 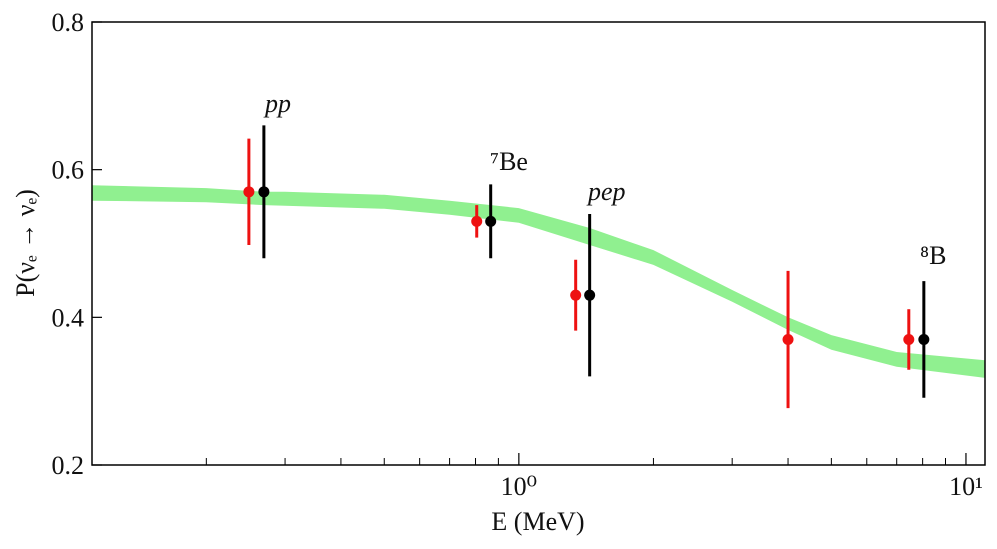 I want to click on x-tick-label: 10⁰, so click(x=519, y=486).